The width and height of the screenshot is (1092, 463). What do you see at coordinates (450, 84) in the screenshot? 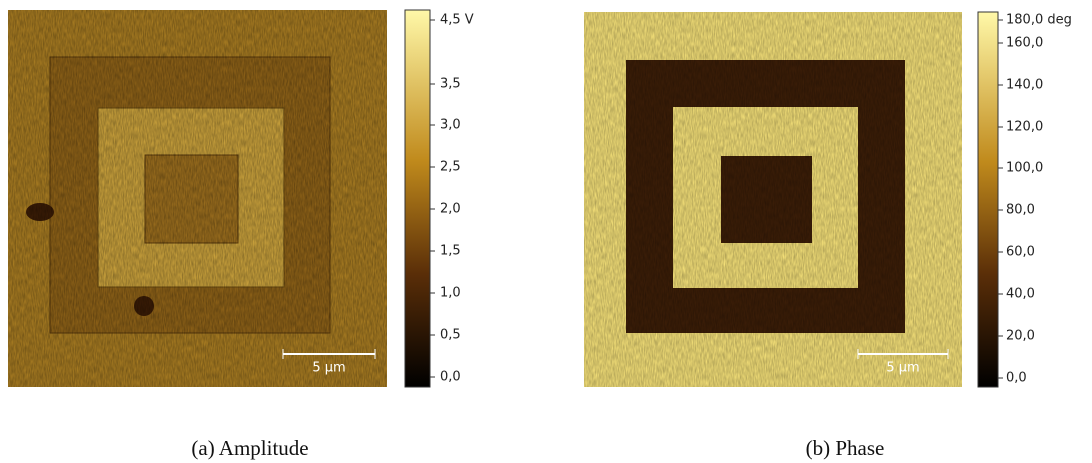
I see `colorbar-label: 3,5` at bounding box center [450, 84].